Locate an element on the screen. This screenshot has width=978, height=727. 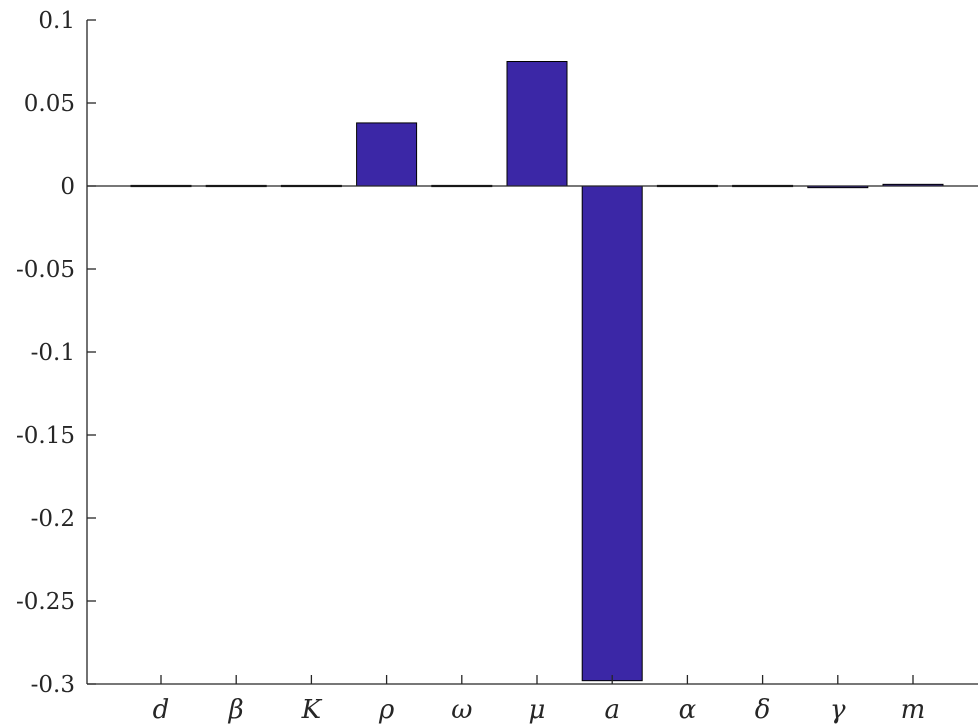
x-tick-label: γ is located at coordinates (838, 710).